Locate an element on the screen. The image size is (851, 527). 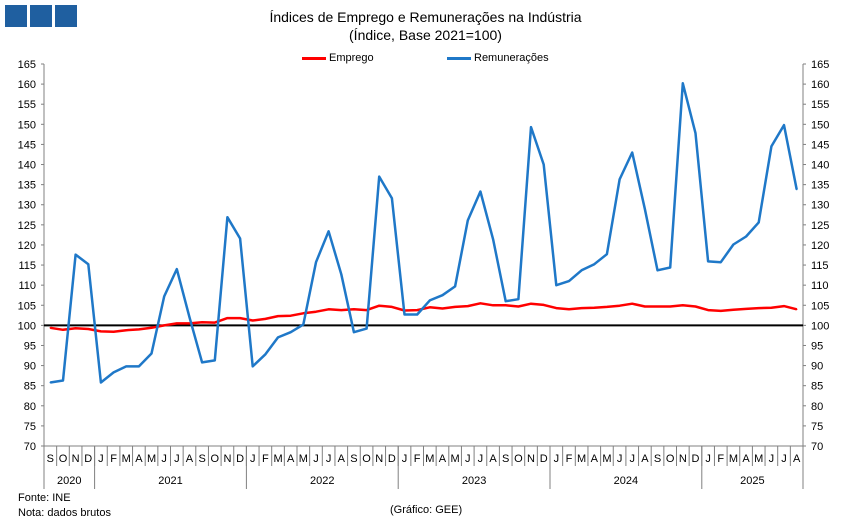
y-tick-label-left: 160 is located at coordinates (27, 85).